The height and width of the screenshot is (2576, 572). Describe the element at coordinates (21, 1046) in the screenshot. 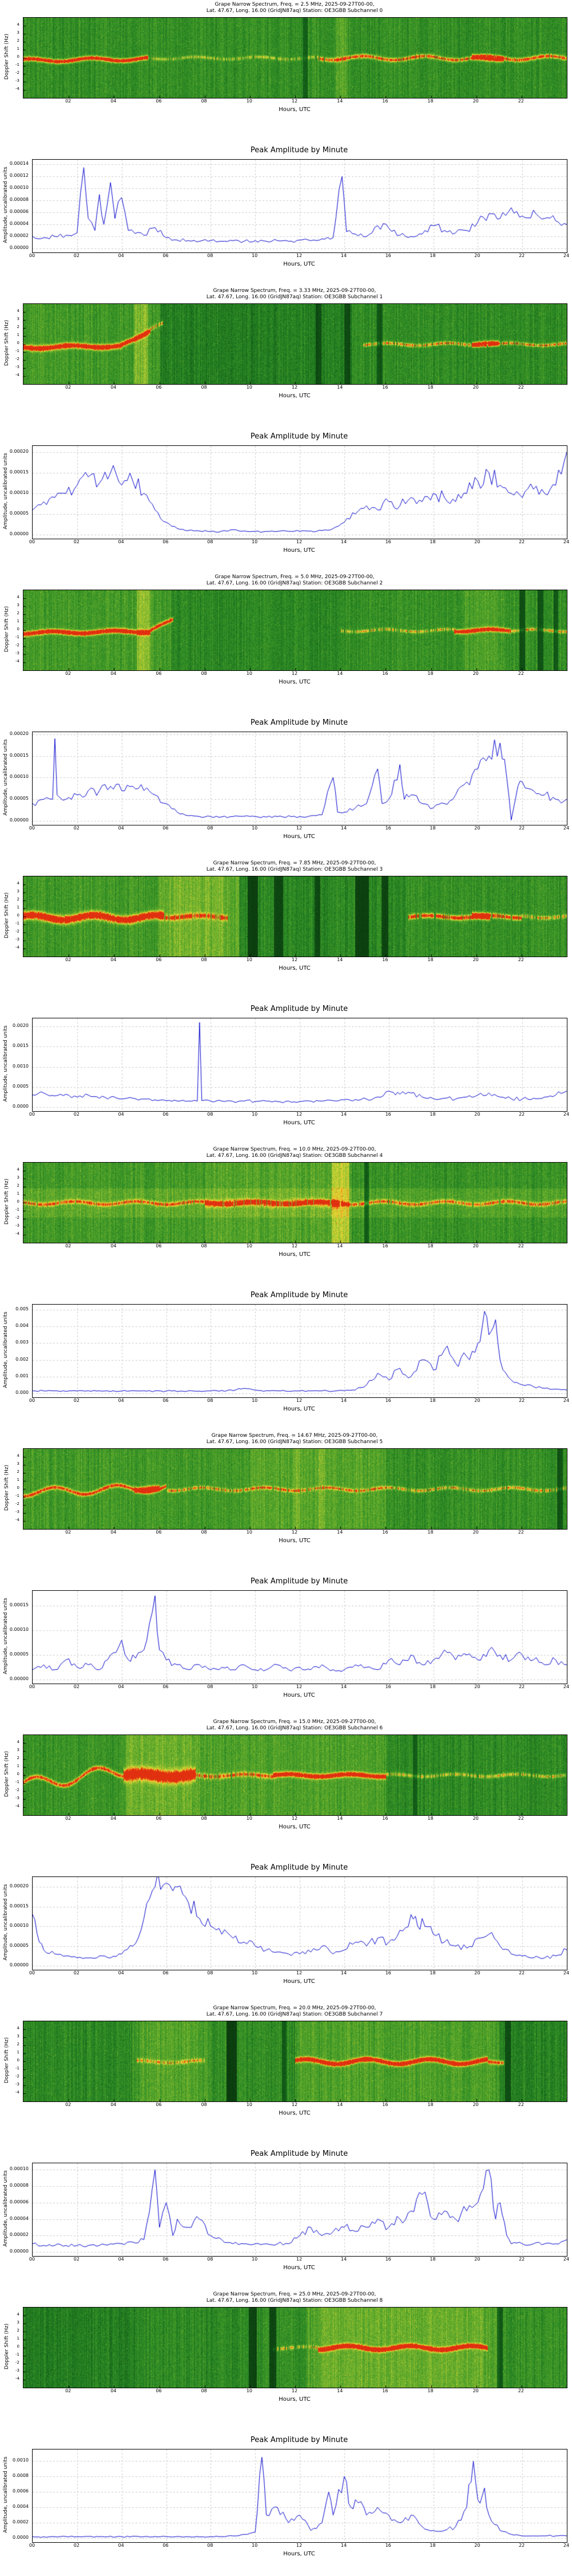

I see `y-tick-label: 0.0015` at that location.